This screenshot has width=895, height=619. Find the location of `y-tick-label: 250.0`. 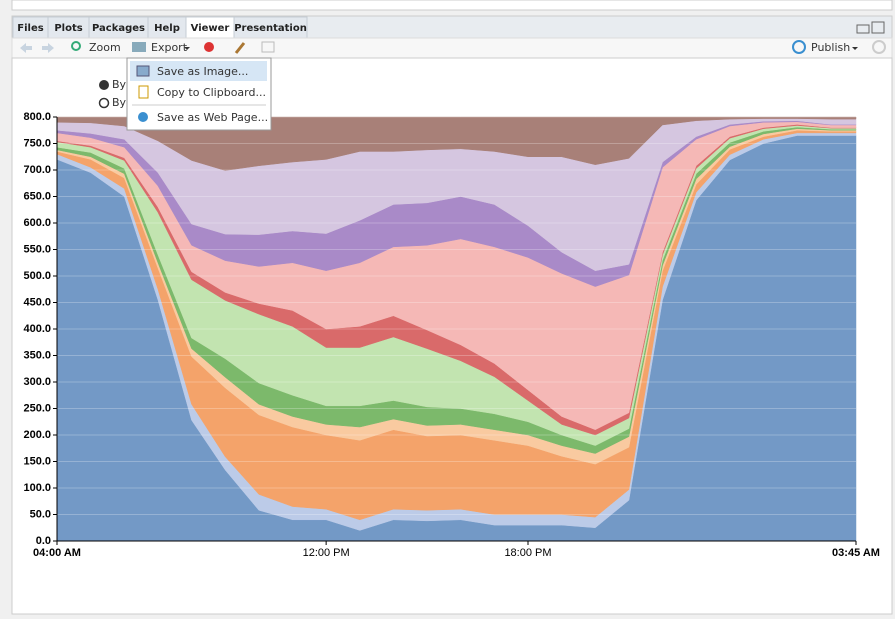

y-tick-label: 250.0 is located at coordinates (37, 408).